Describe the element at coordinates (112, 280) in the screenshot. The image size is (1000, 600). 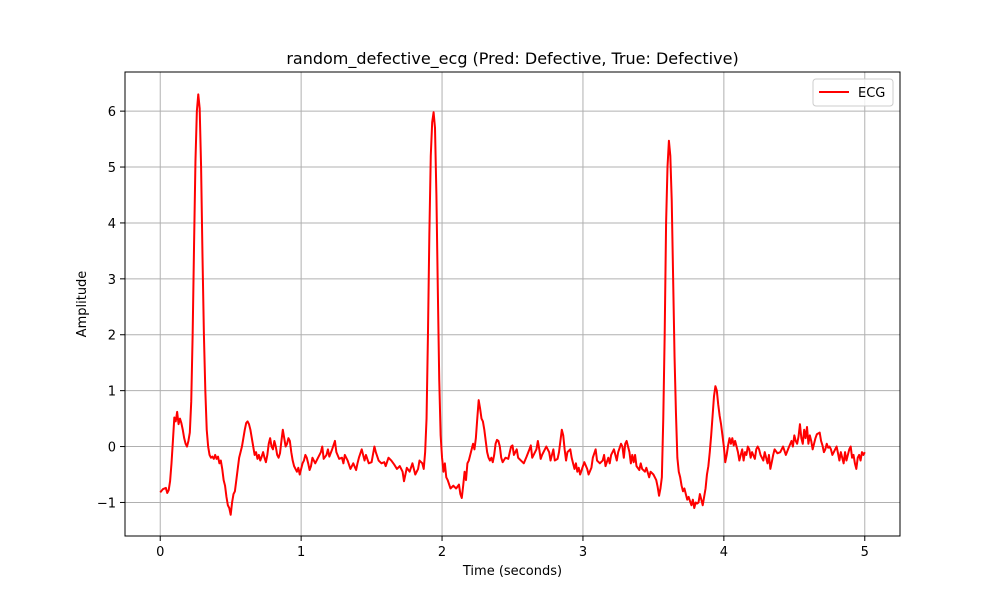
I see `y-tick-label: 3` at that location.